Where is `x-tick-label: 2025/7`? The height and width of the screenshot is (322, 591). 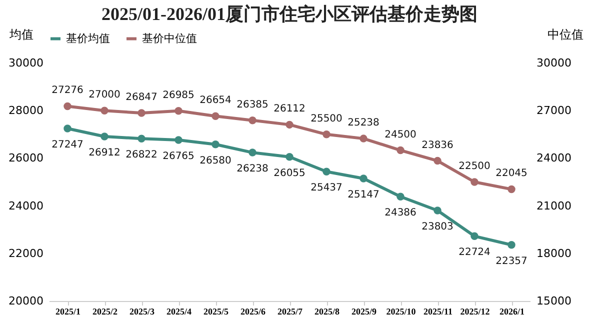
x-tick-label: 2025/7 is located at coordinates (290, 311).